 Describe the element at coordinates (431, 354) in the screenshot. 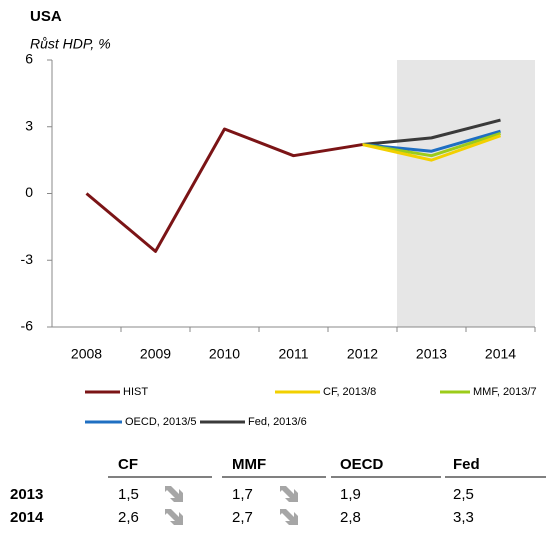

I see `x-tick-label: 2013` at that location.